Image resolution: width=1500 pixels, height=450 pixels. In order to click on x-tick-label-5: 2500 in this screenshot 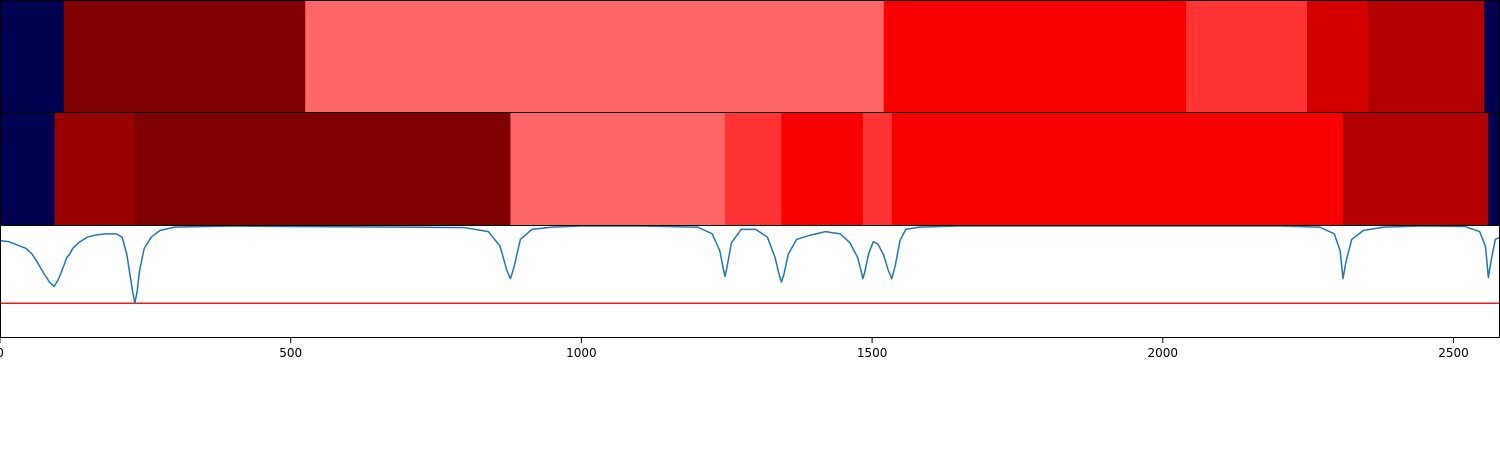, I will do `click(1453, 353)`.